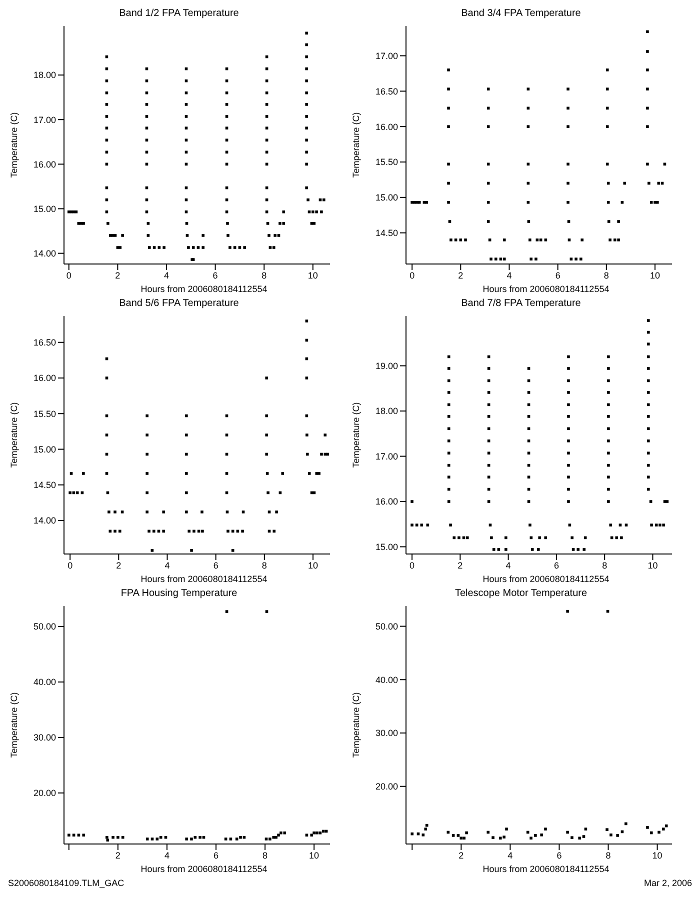 The image size is (700, 900). What do you see at coordinates (386, 162) in the screenshot?
I see `y-tick-label: 15.50` at bounding box center [386, 162].